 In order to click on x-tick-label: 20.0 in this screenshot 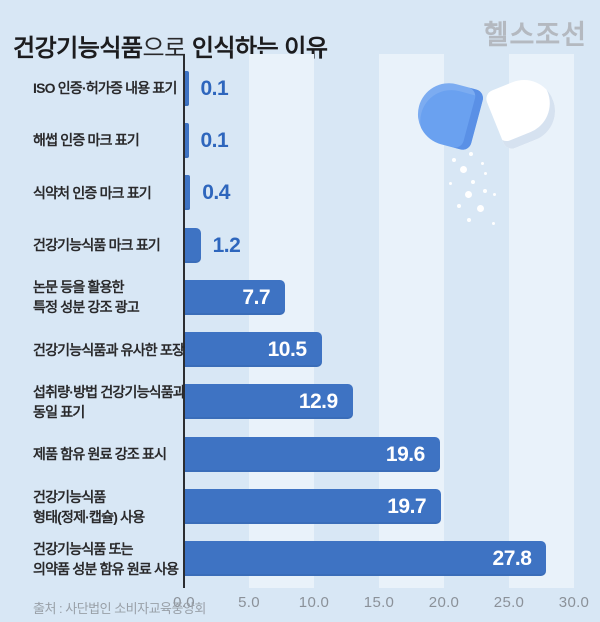, I will do `click(444, 602)`.